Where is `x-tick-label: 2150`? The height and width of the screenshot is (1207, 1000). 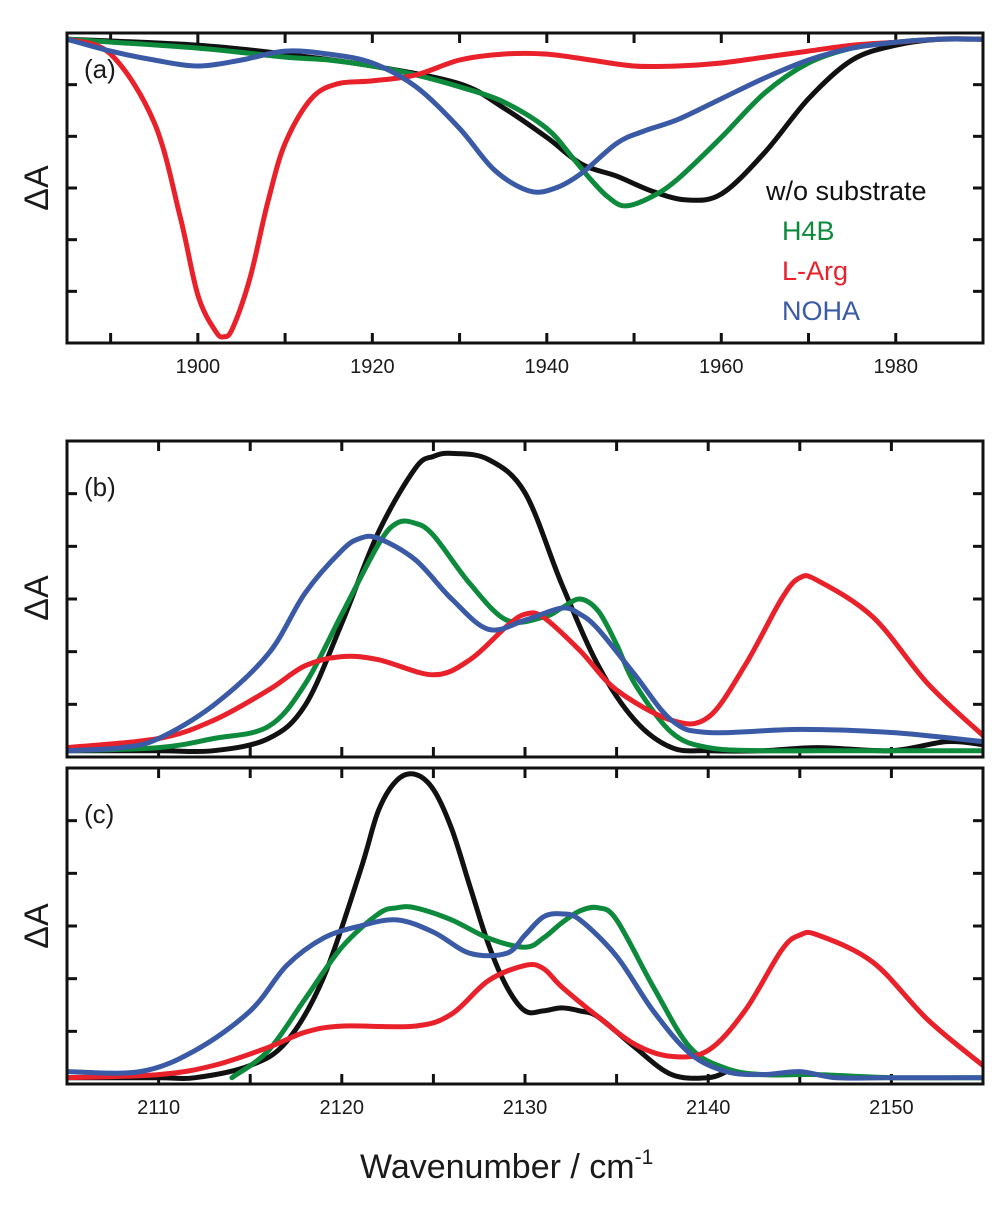 x-tick-label: 2150 is located at coordinates (891, 1108).